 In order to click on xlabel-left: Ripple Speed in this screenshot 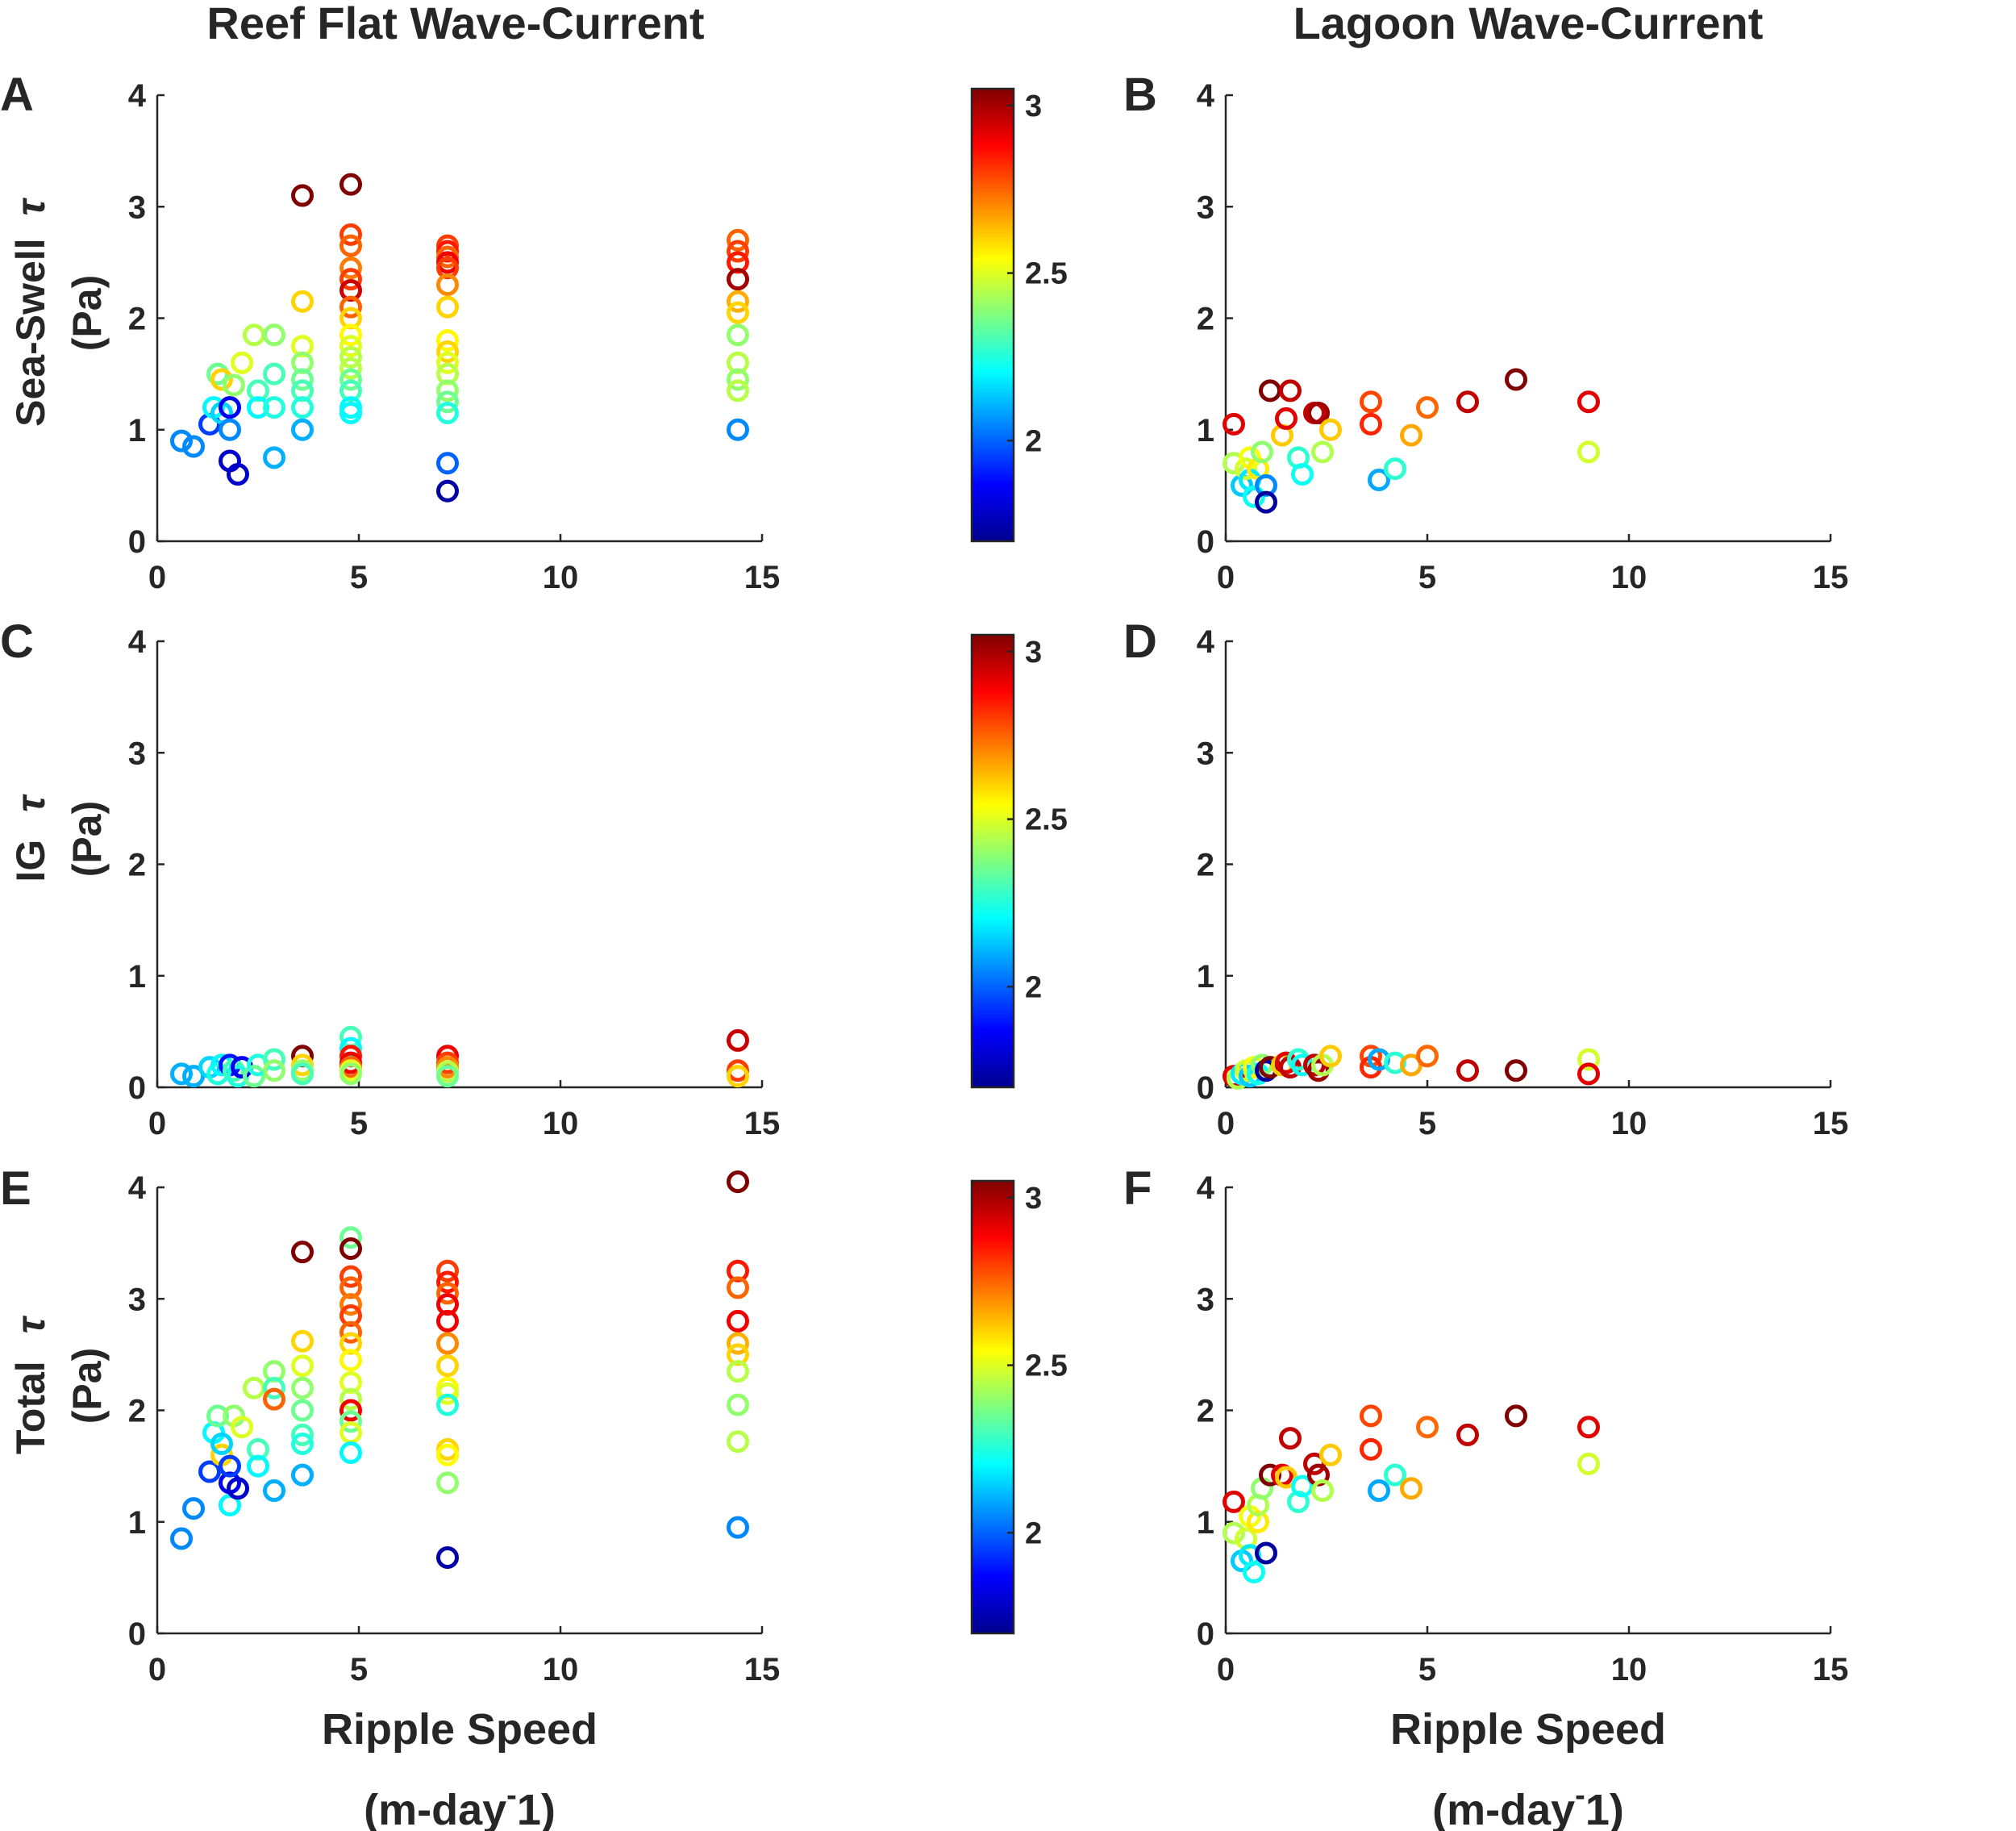, I will do `click(460, 1729)`.